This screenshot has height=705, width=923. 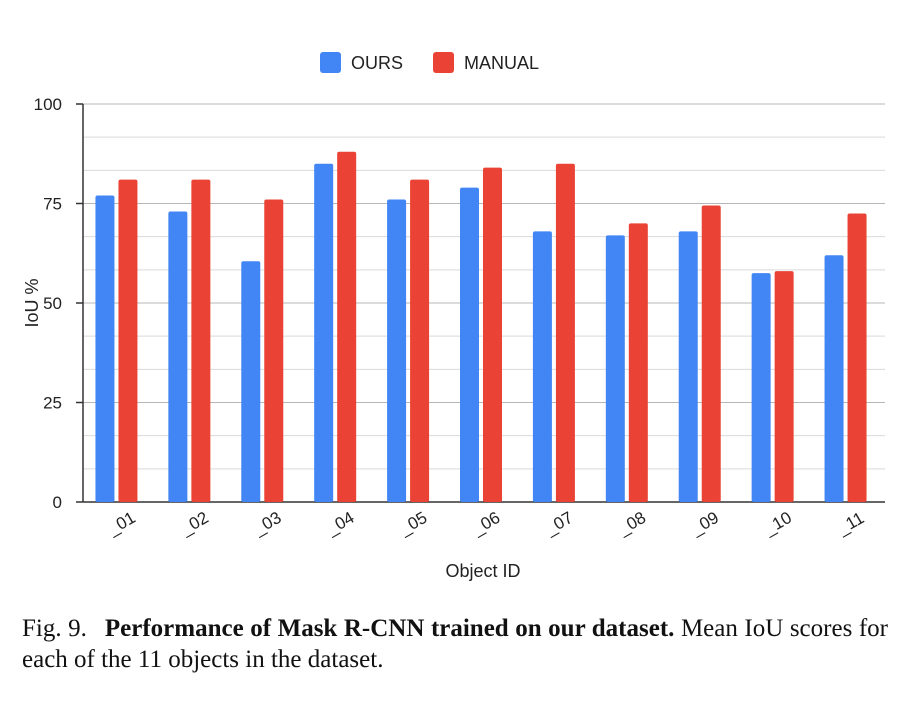 I want to click on x-tick-label: _10, so click(x=777, y=523).